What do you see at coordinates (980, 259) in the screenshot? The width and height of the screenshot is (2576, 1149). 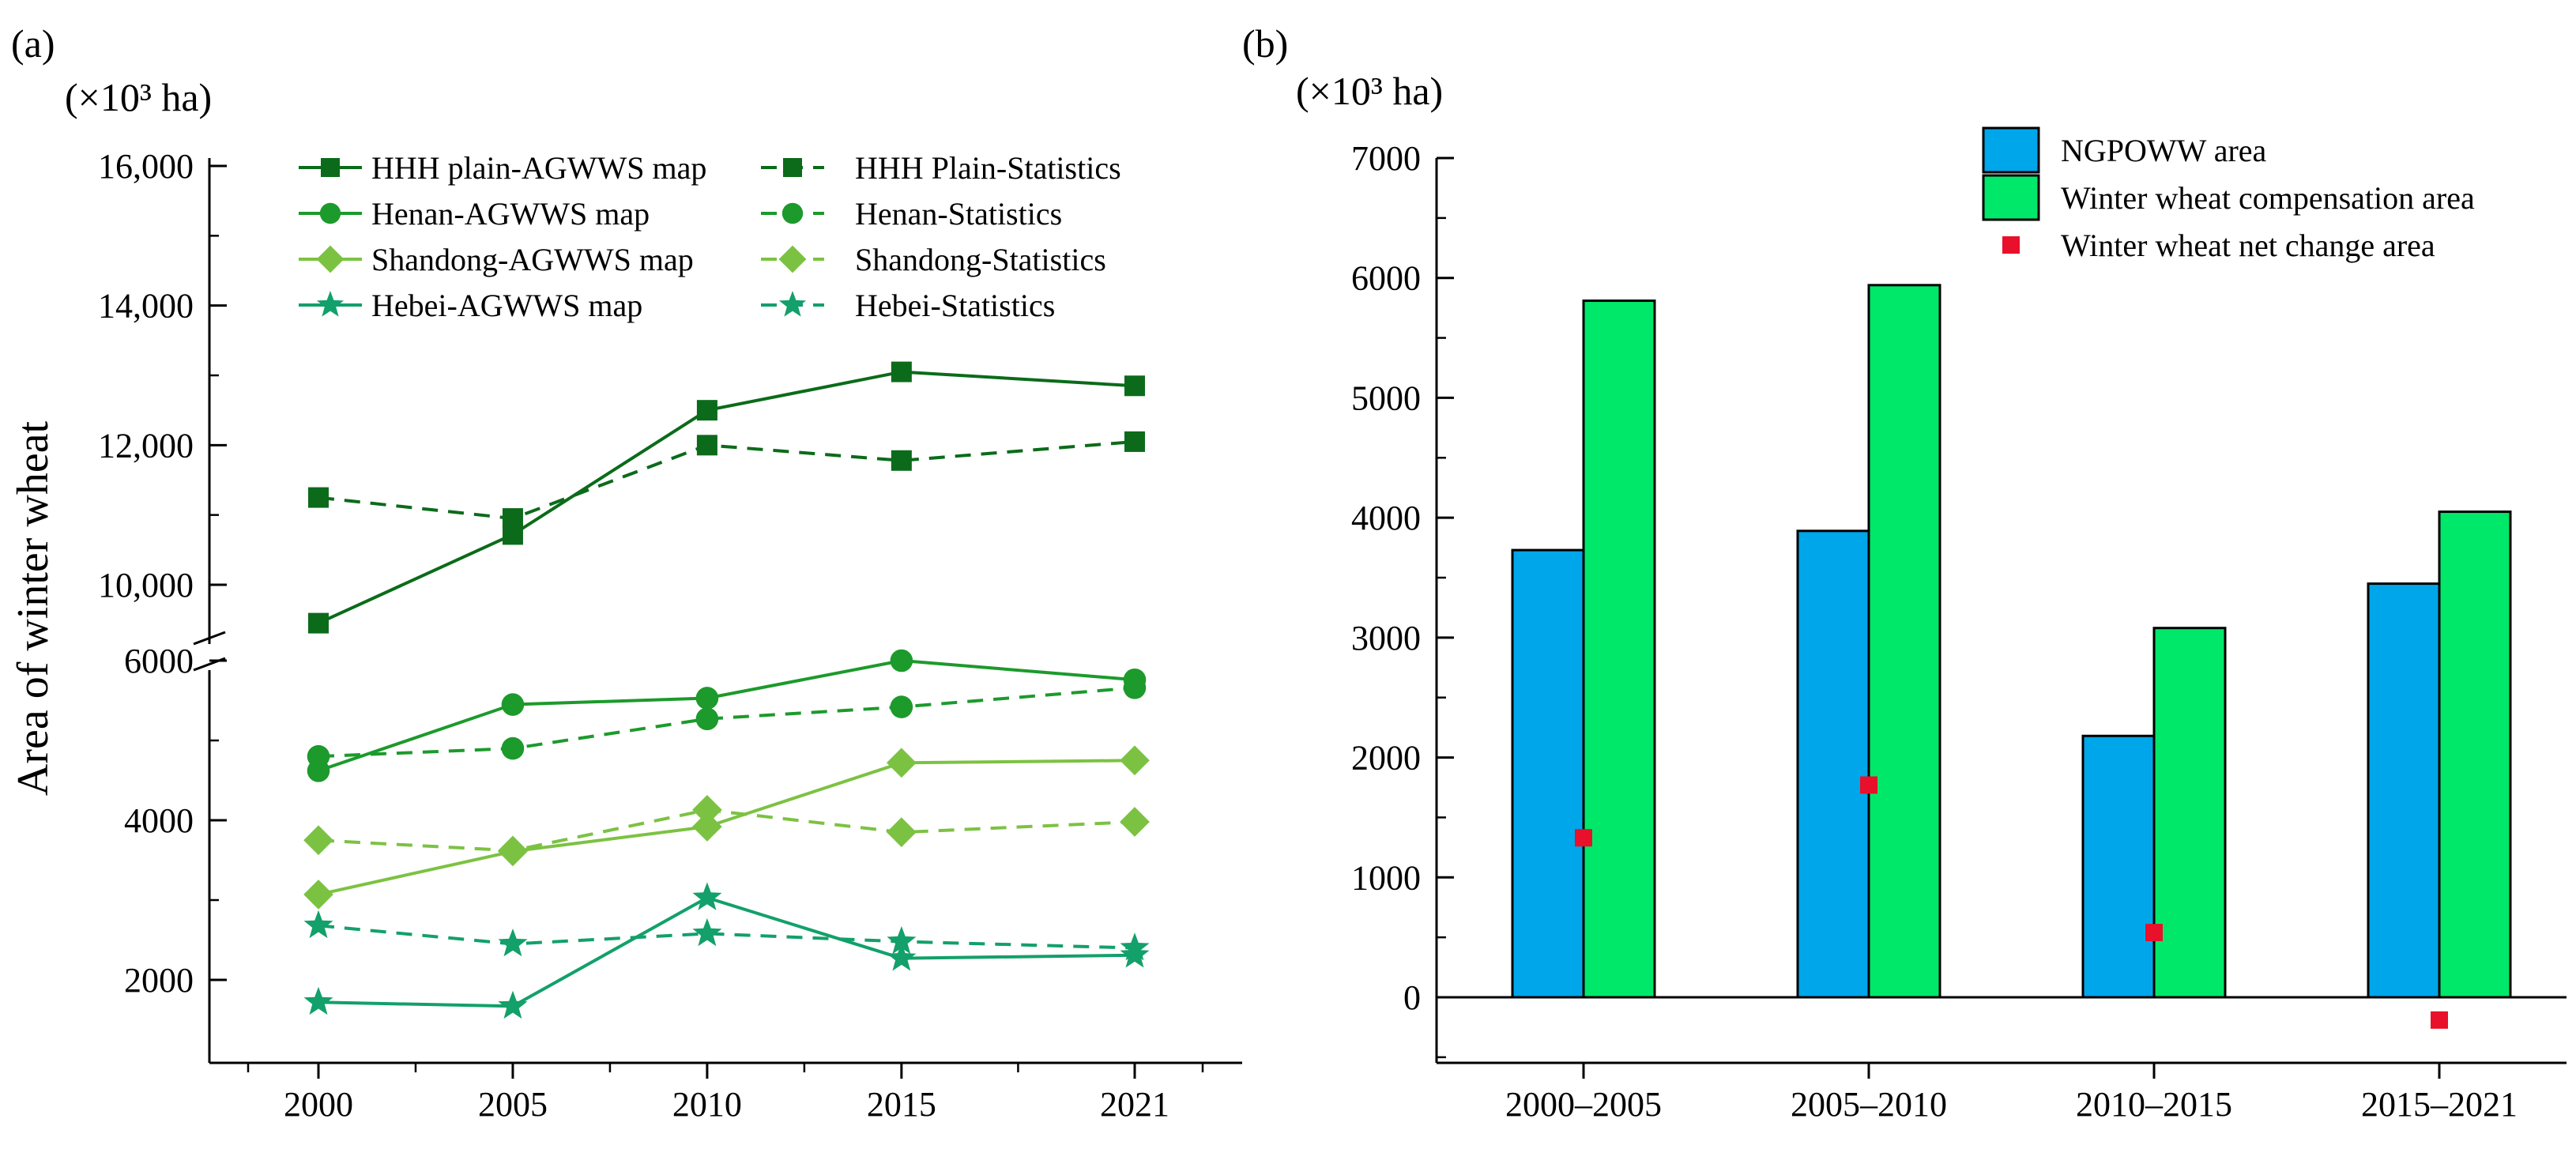 I see `legend-label: Shandong-Statistics` at bounding box center [980, 259].